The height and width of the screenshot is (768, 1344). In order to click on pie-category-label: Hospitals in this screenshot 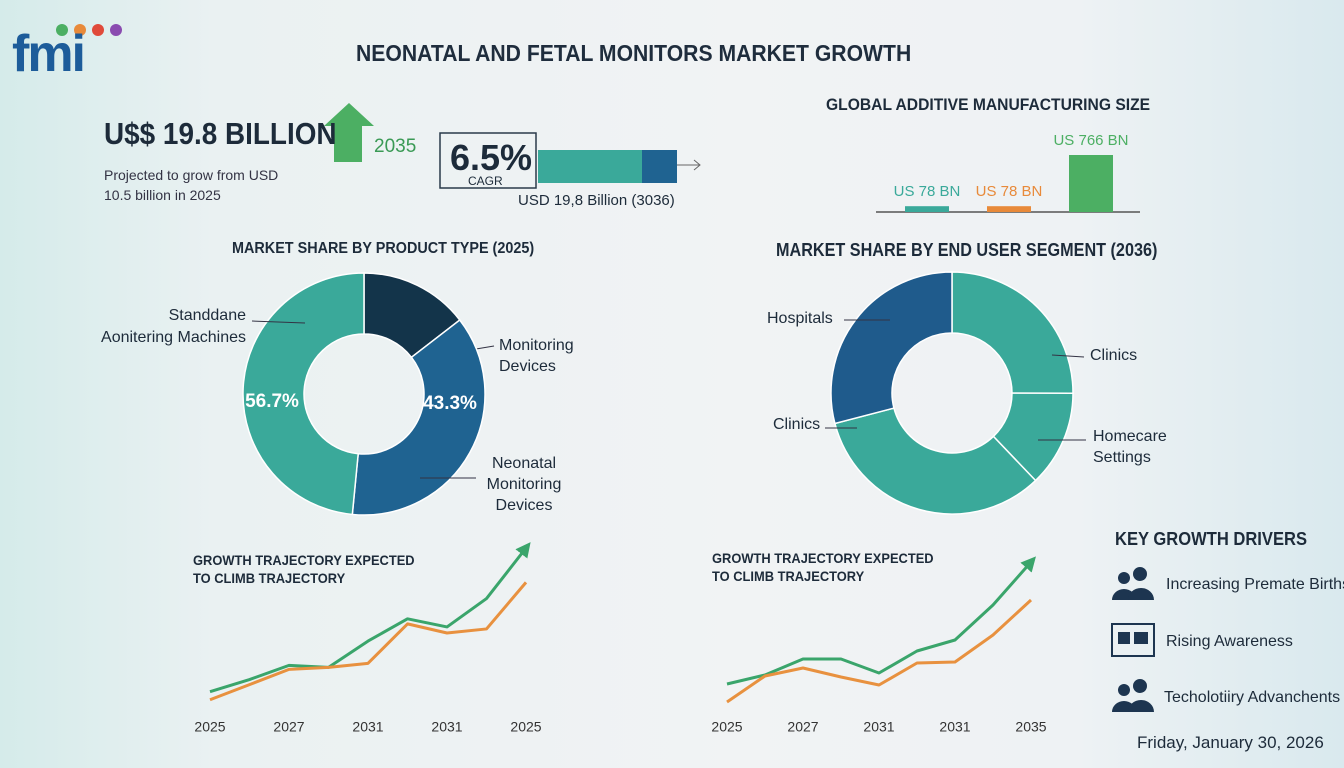, I will do `click(800, 318)`.